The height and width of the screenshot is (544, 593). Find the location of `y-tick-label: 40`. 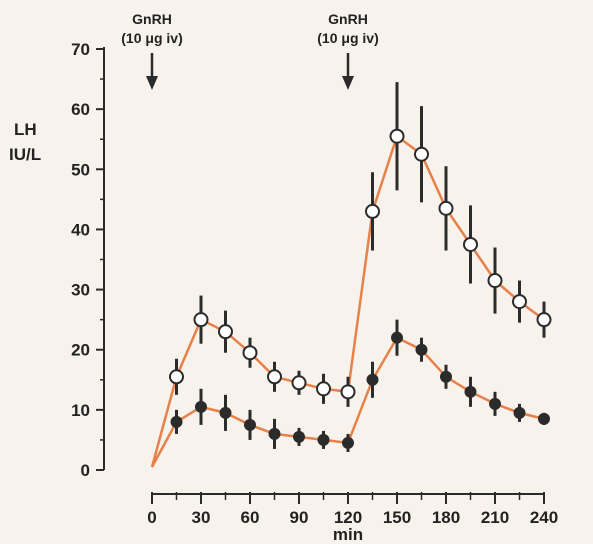

y-tick-label: 40 is located at coordinates (80, 229).